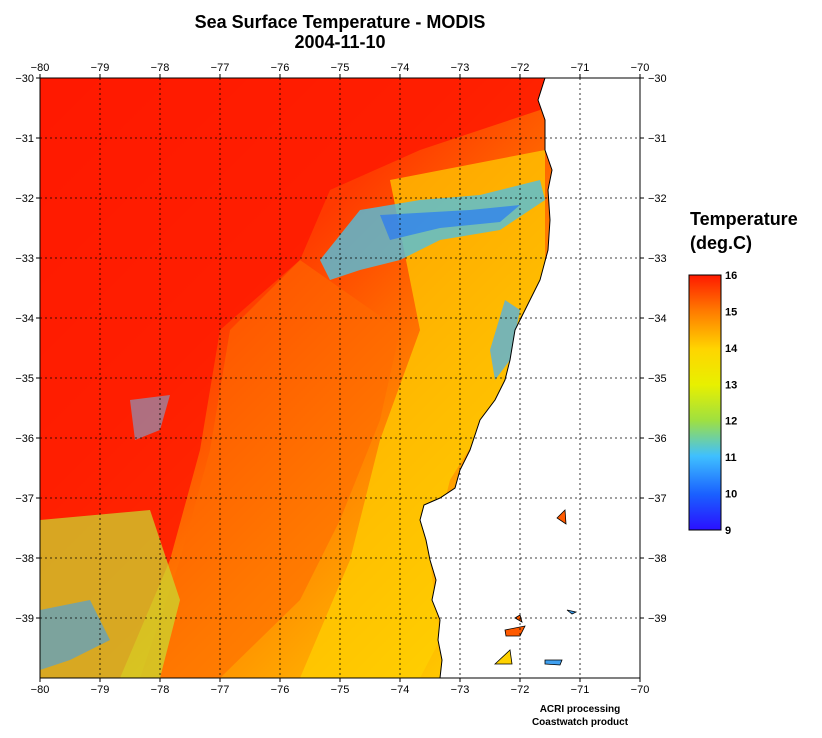 The width and height of the screenshot is (822, 738). I want to click on lon-tick-label-top: −78, so click(160, 68).